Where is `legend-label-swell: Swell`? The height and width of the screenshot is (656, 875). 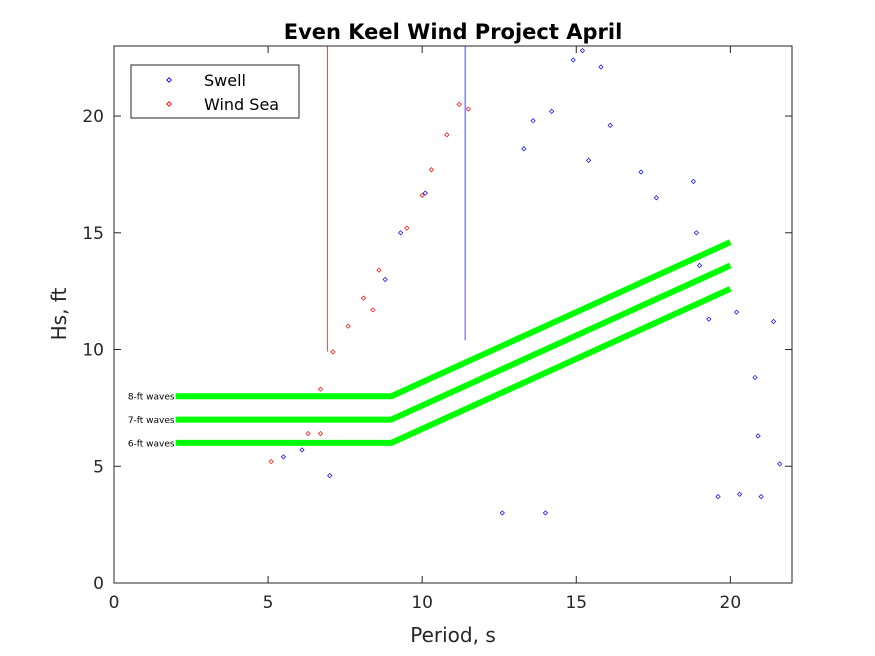 legend-label-swell: Swell is located at coordinates (225, 80).